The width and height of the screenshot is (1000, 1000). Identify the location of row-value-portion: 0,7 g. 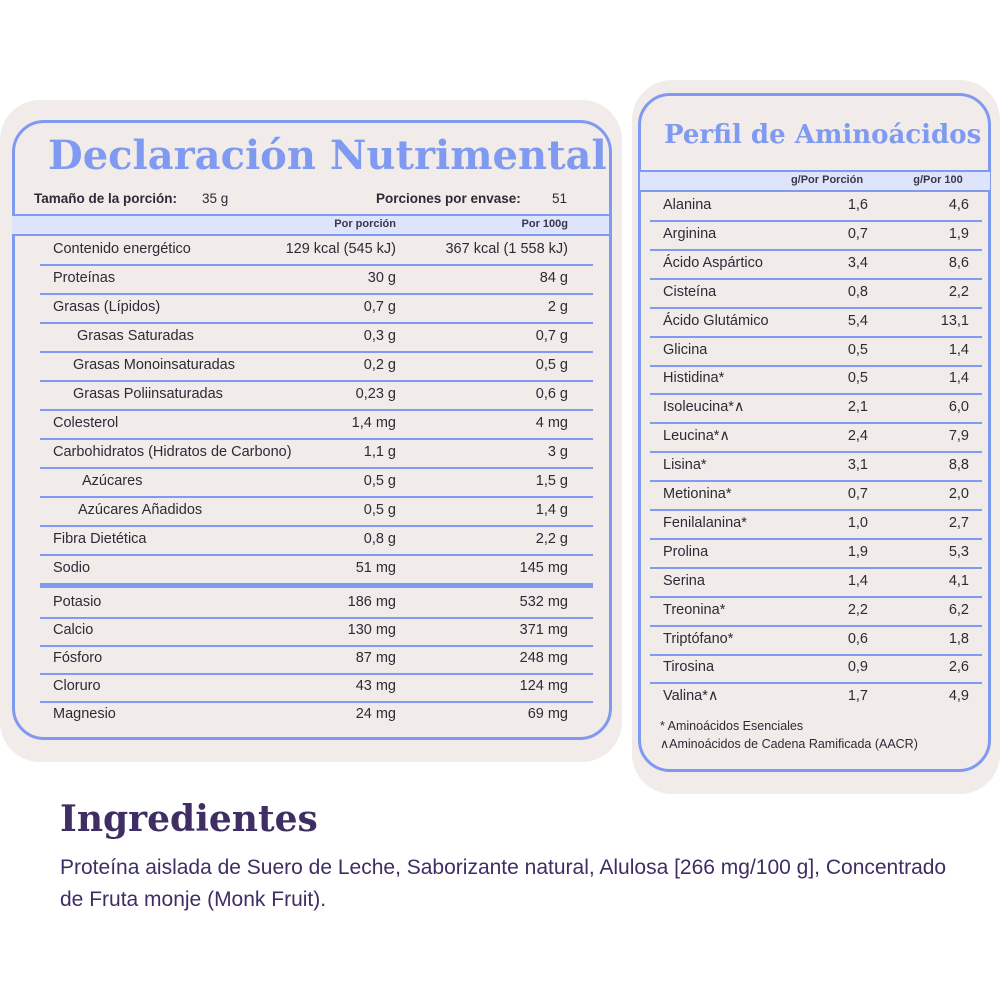
(379, 307).